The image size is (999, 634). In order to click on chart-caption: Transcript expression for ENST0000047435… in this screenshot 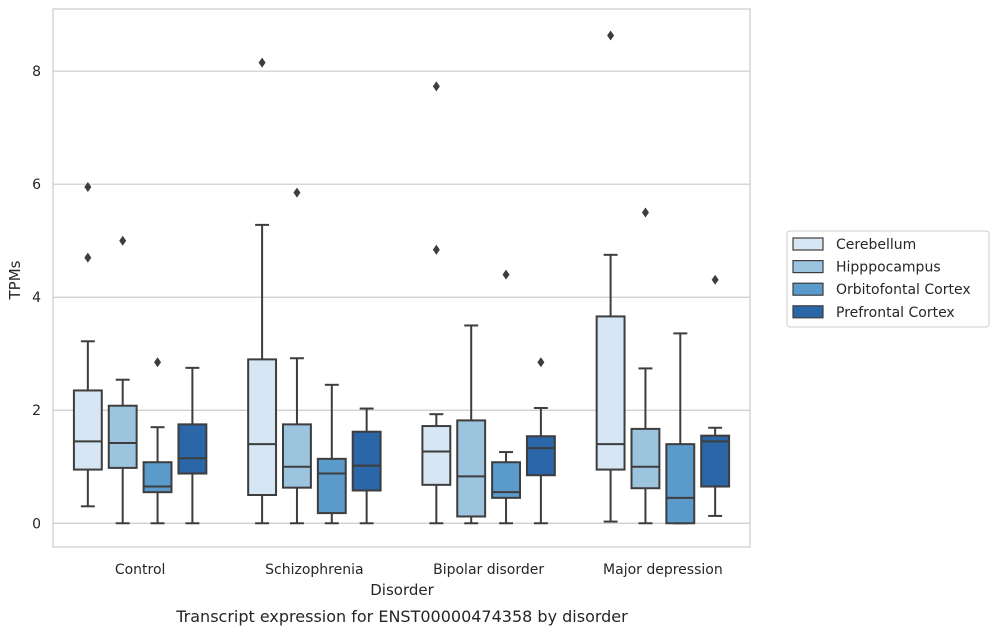, I will do `click(401, 616)`.